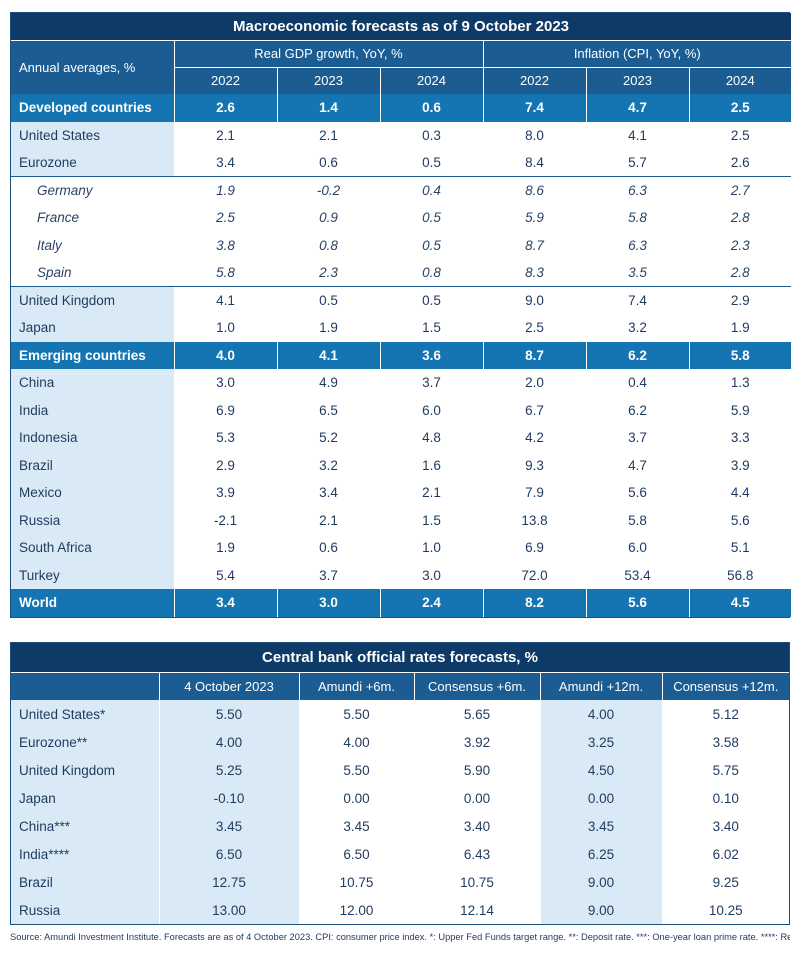  Describe the element at coordinates (357, 798) in the screenshot. I see `table-cell: 0.00` at that location.